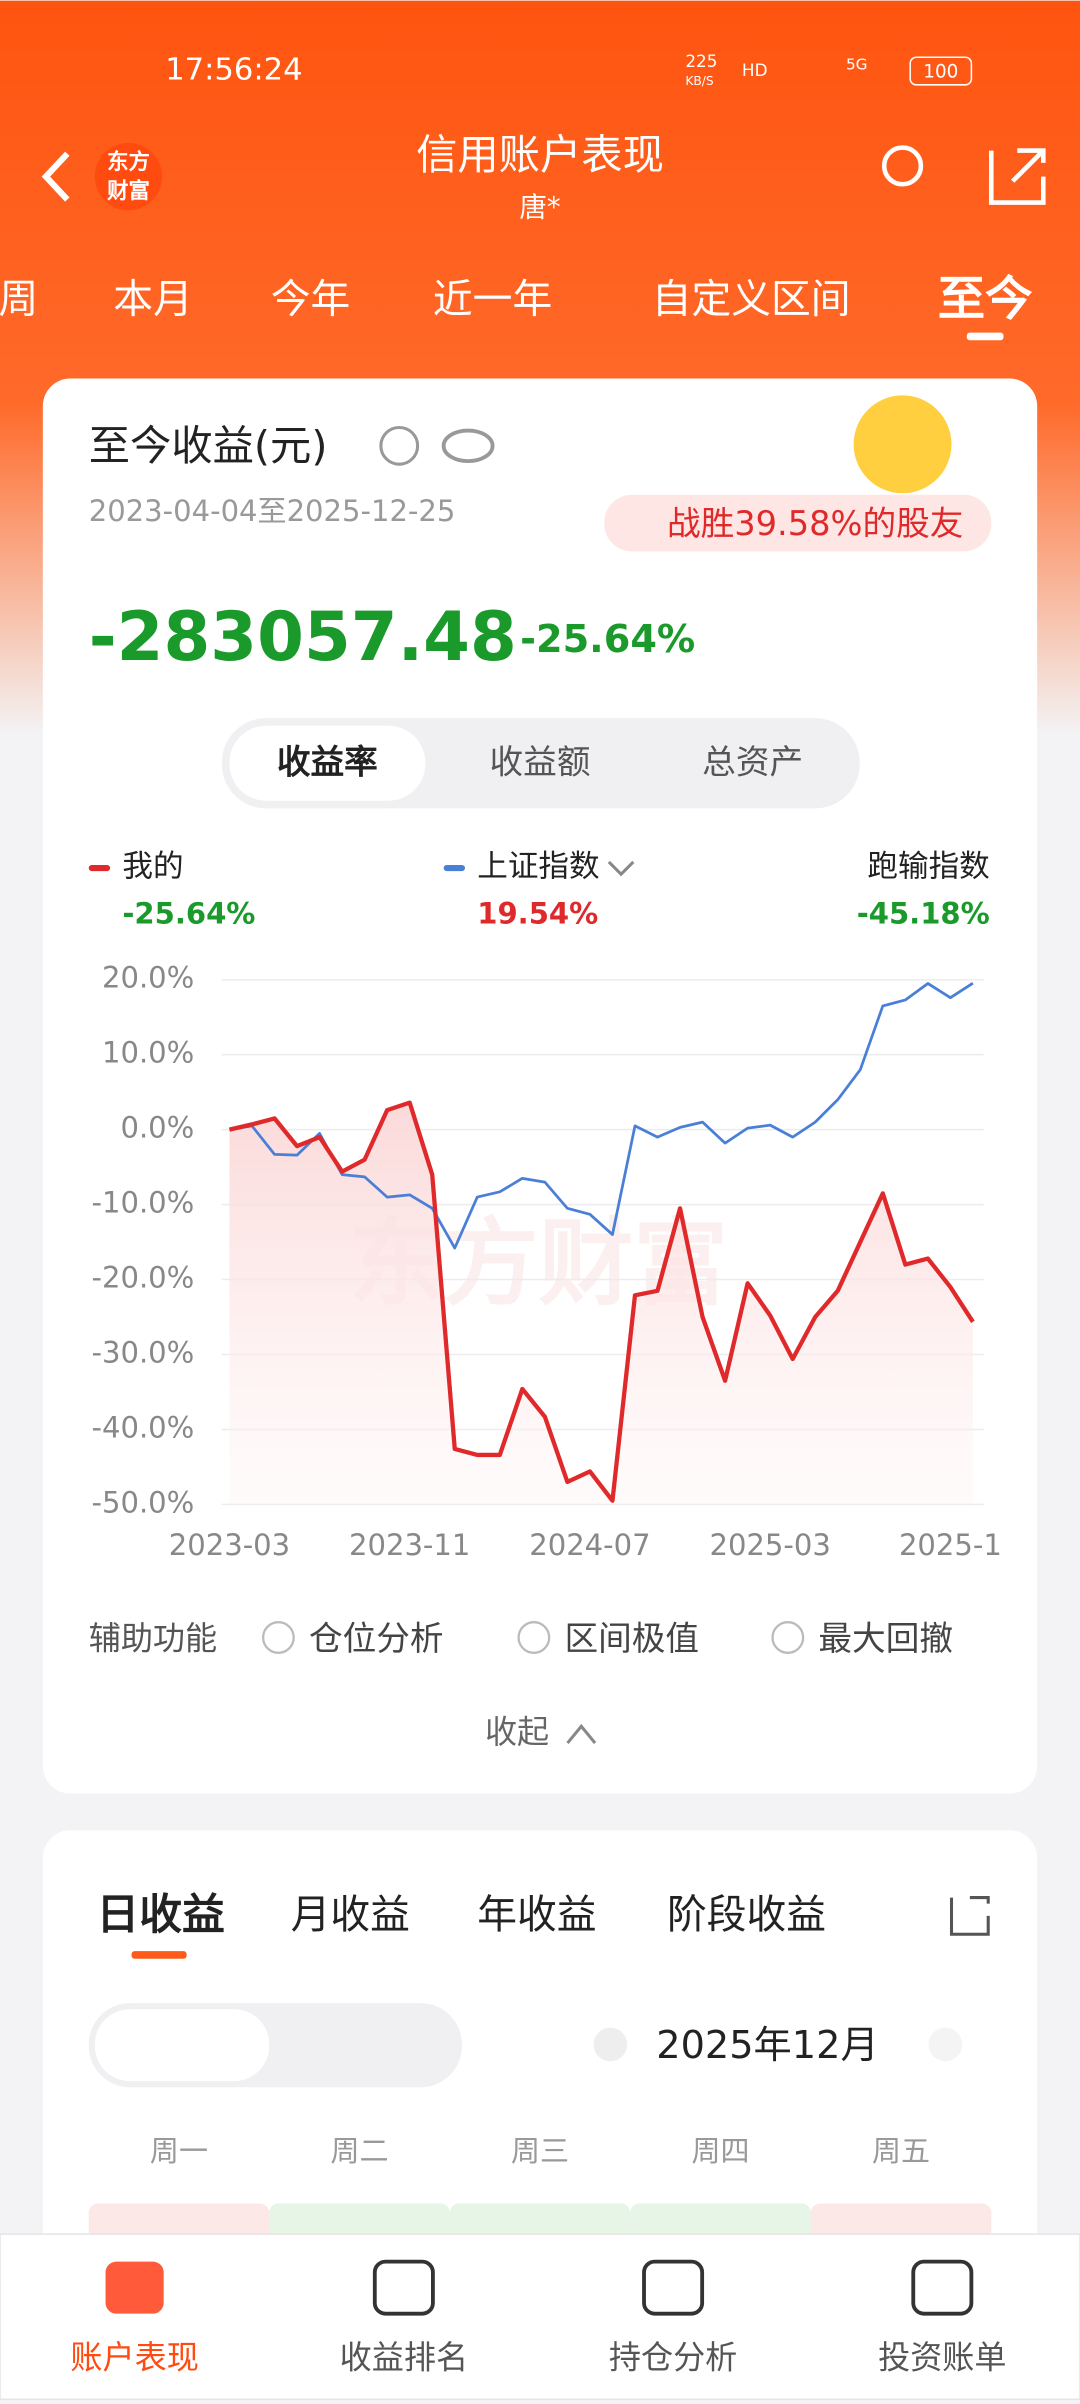 The image size is (1080, 2404). What do you see at coordinates (746, 1915) in the screenshot?
I see `daily-tab: 阶段收益` at bounding box center [746, 1915].